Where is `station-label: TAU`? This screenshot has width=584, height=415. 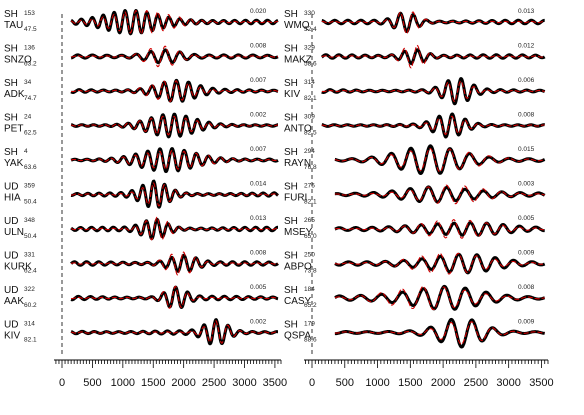 station-label: TAU is located at coordinates (13, 25).